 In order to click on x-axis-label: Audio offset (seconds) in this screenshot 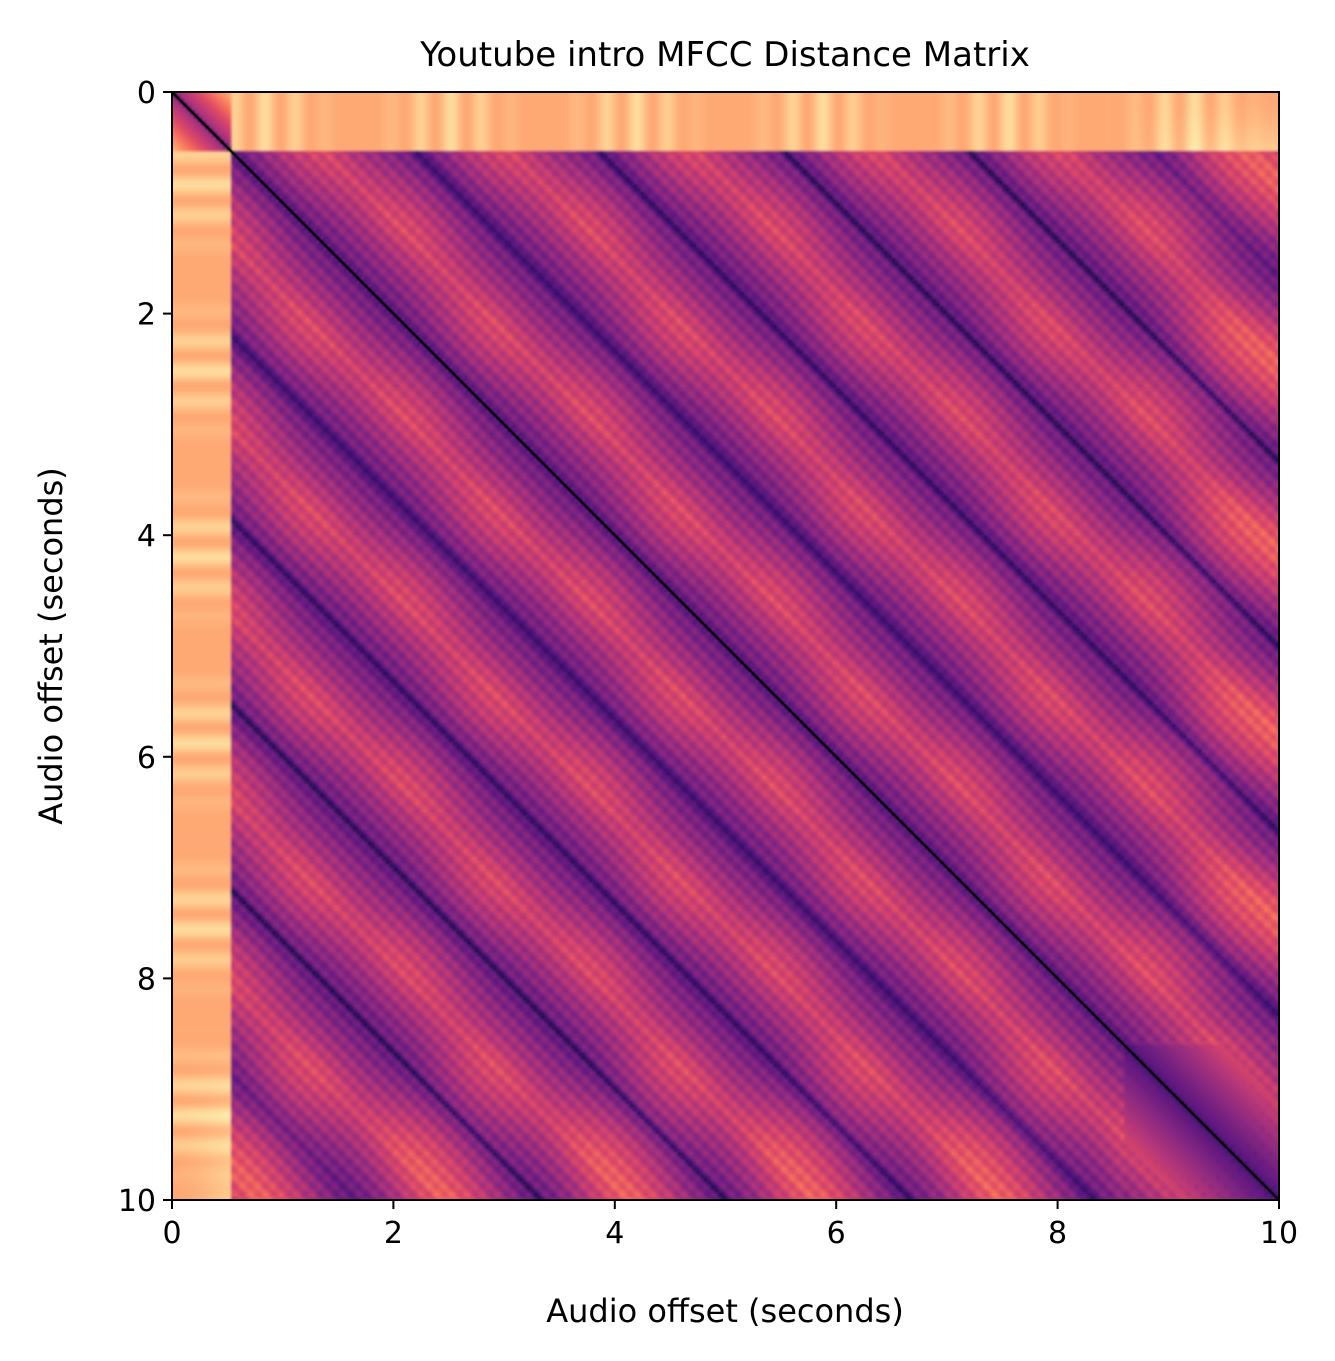, I will do `click(725, 1311)`.